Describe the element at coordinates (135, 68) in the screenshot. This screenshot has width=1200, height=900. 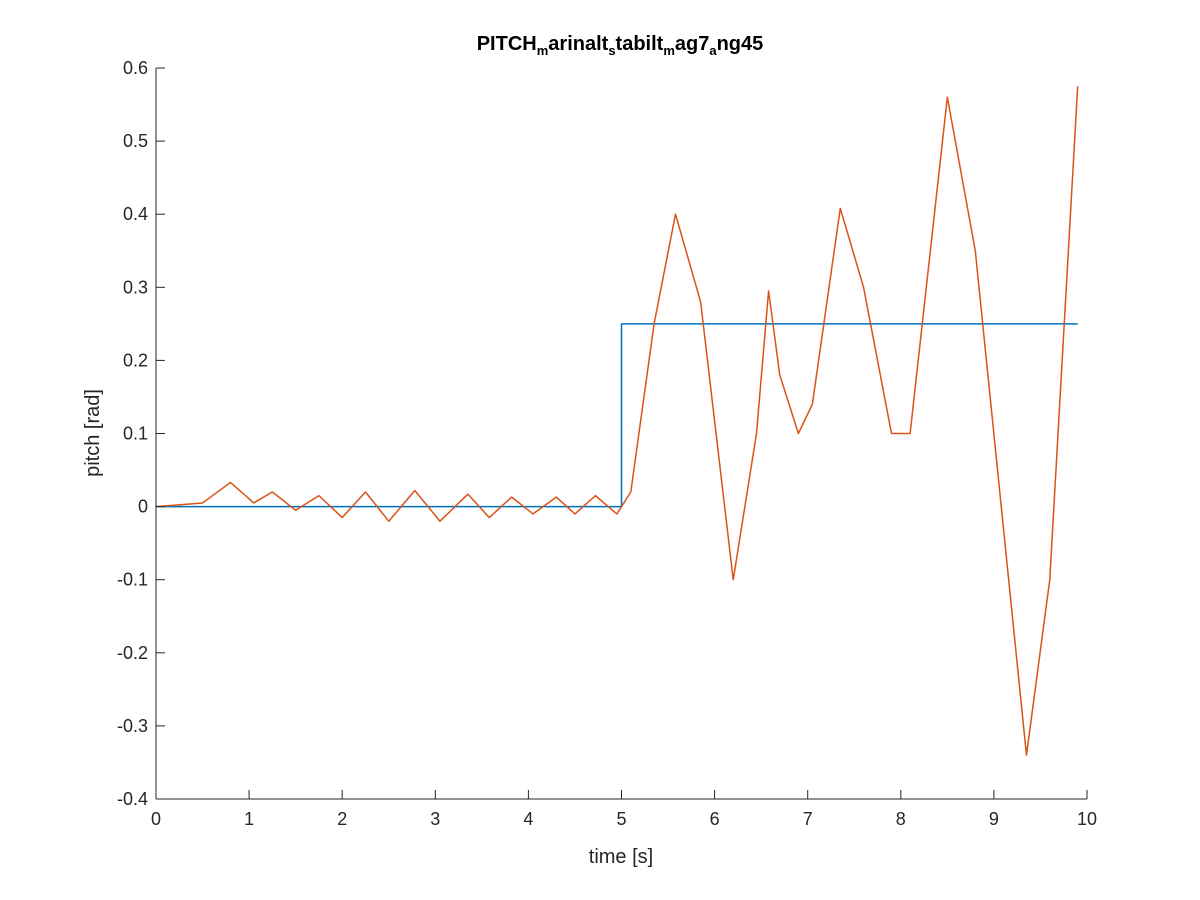
I see `y-tick-label: 0.6` at that location.